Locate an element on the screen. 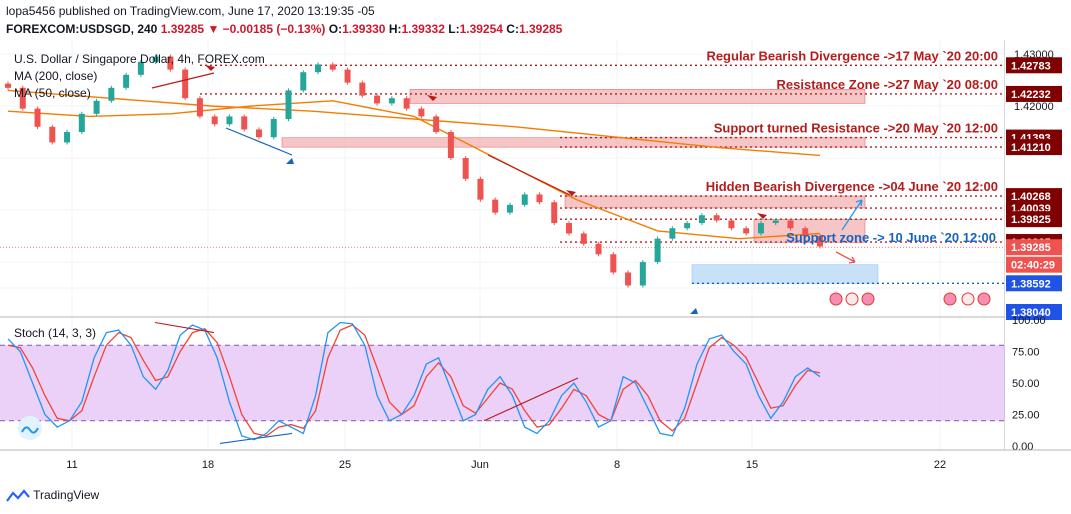  price-tag-label: 1.39825 is located at coordinates (1031, 220).